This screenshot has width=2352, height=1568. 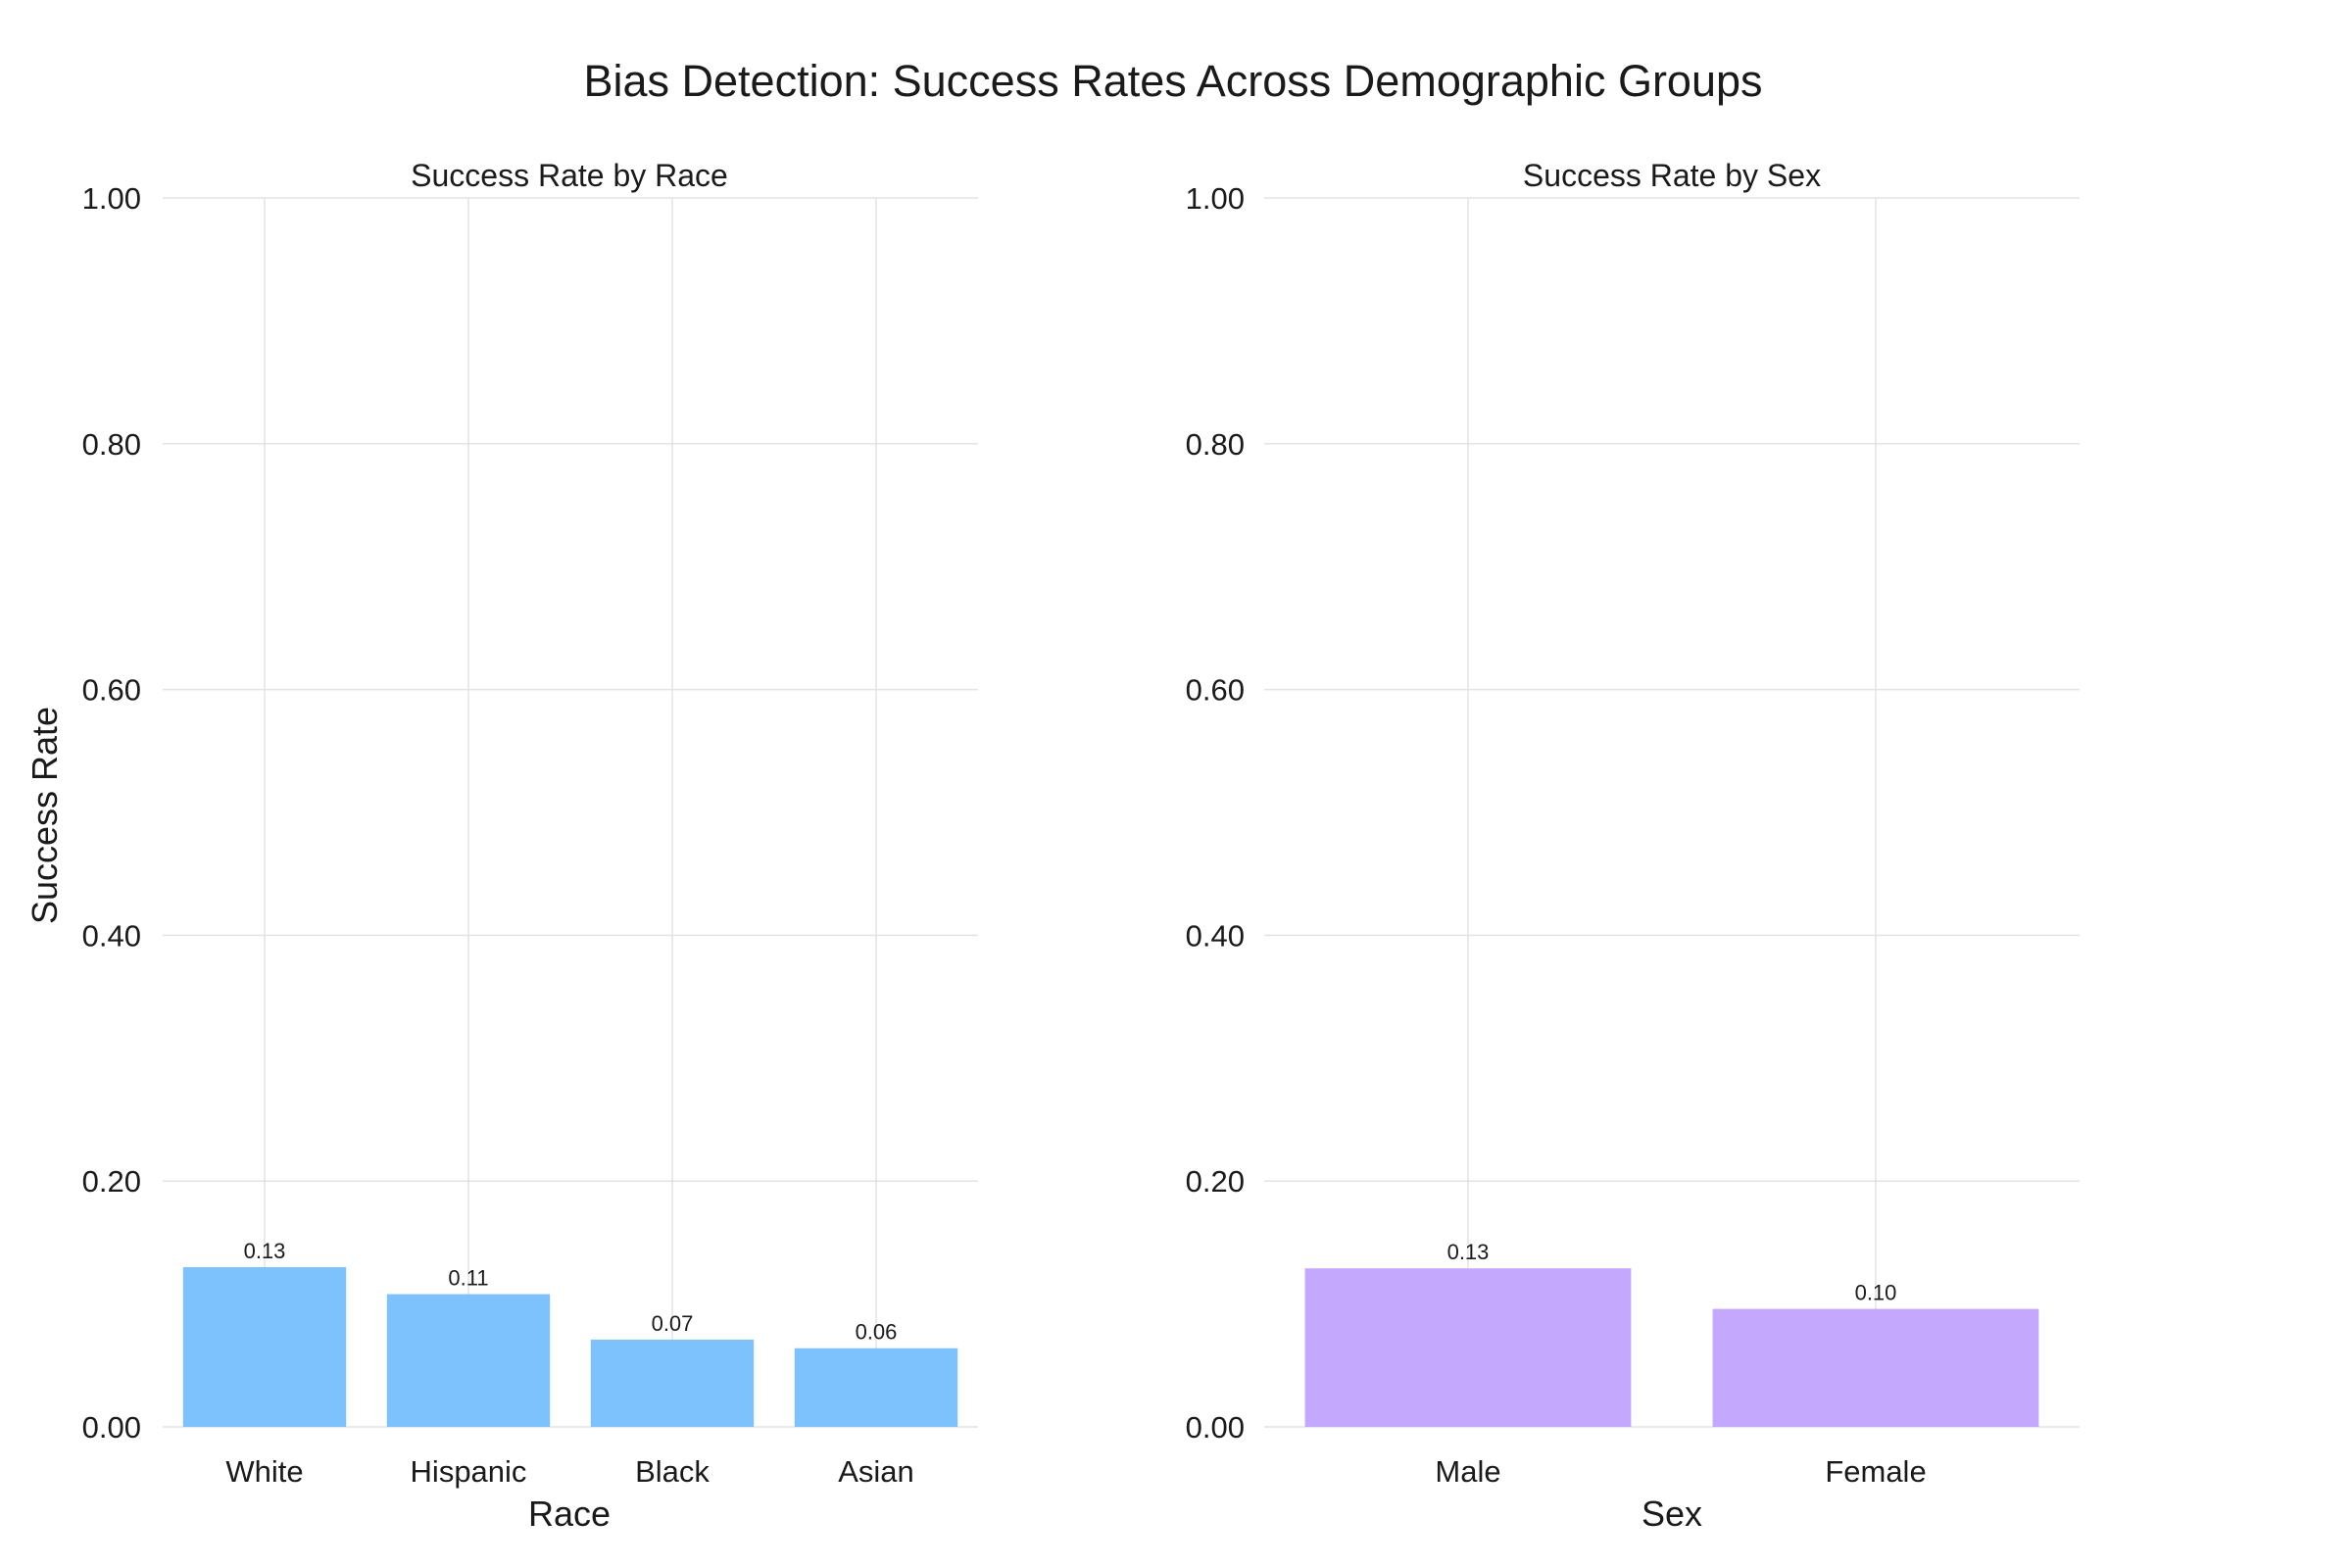 What do you see at coordinates (569, 1514) in the screenshot?
I see `race-x-axis-title: Race` at bounding box center [569, 1514].